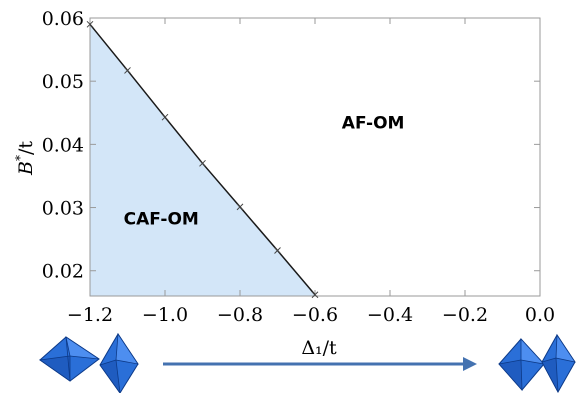 The height and width of the screenshot is (393, 577). I want to click on region-label: AF-OM, so click(373, 124).